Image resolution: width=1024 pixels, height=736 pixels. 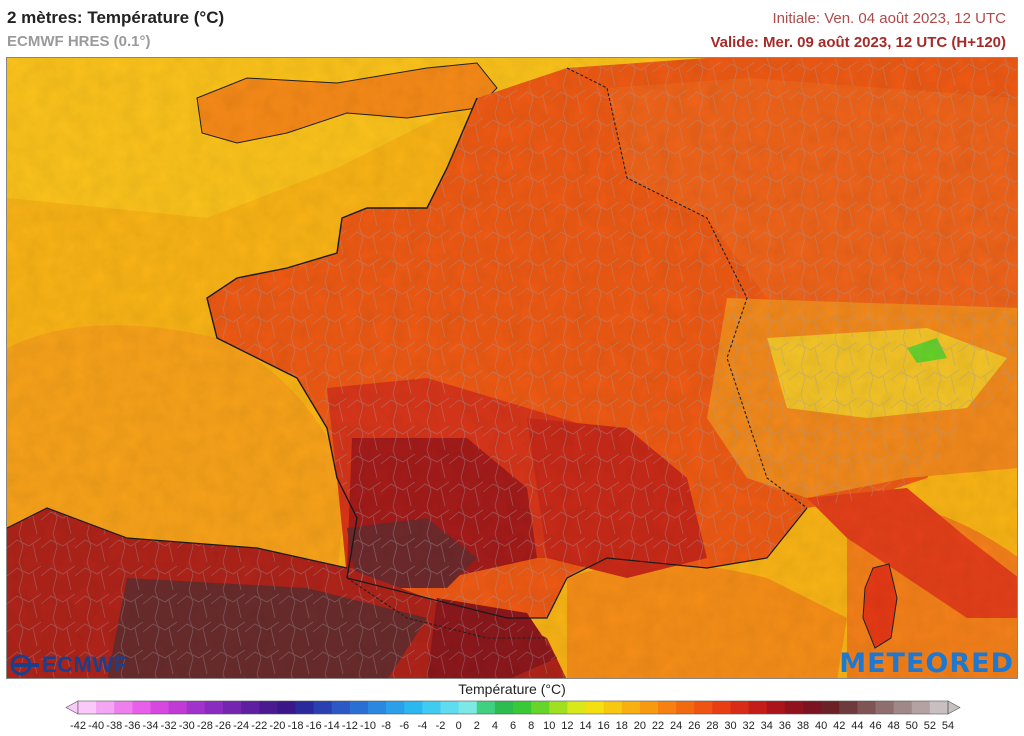 What do you see at coordinates (567, 726) in the screenshot?
I see `legend-tick-label: 12` at bounding box center [567, 726].